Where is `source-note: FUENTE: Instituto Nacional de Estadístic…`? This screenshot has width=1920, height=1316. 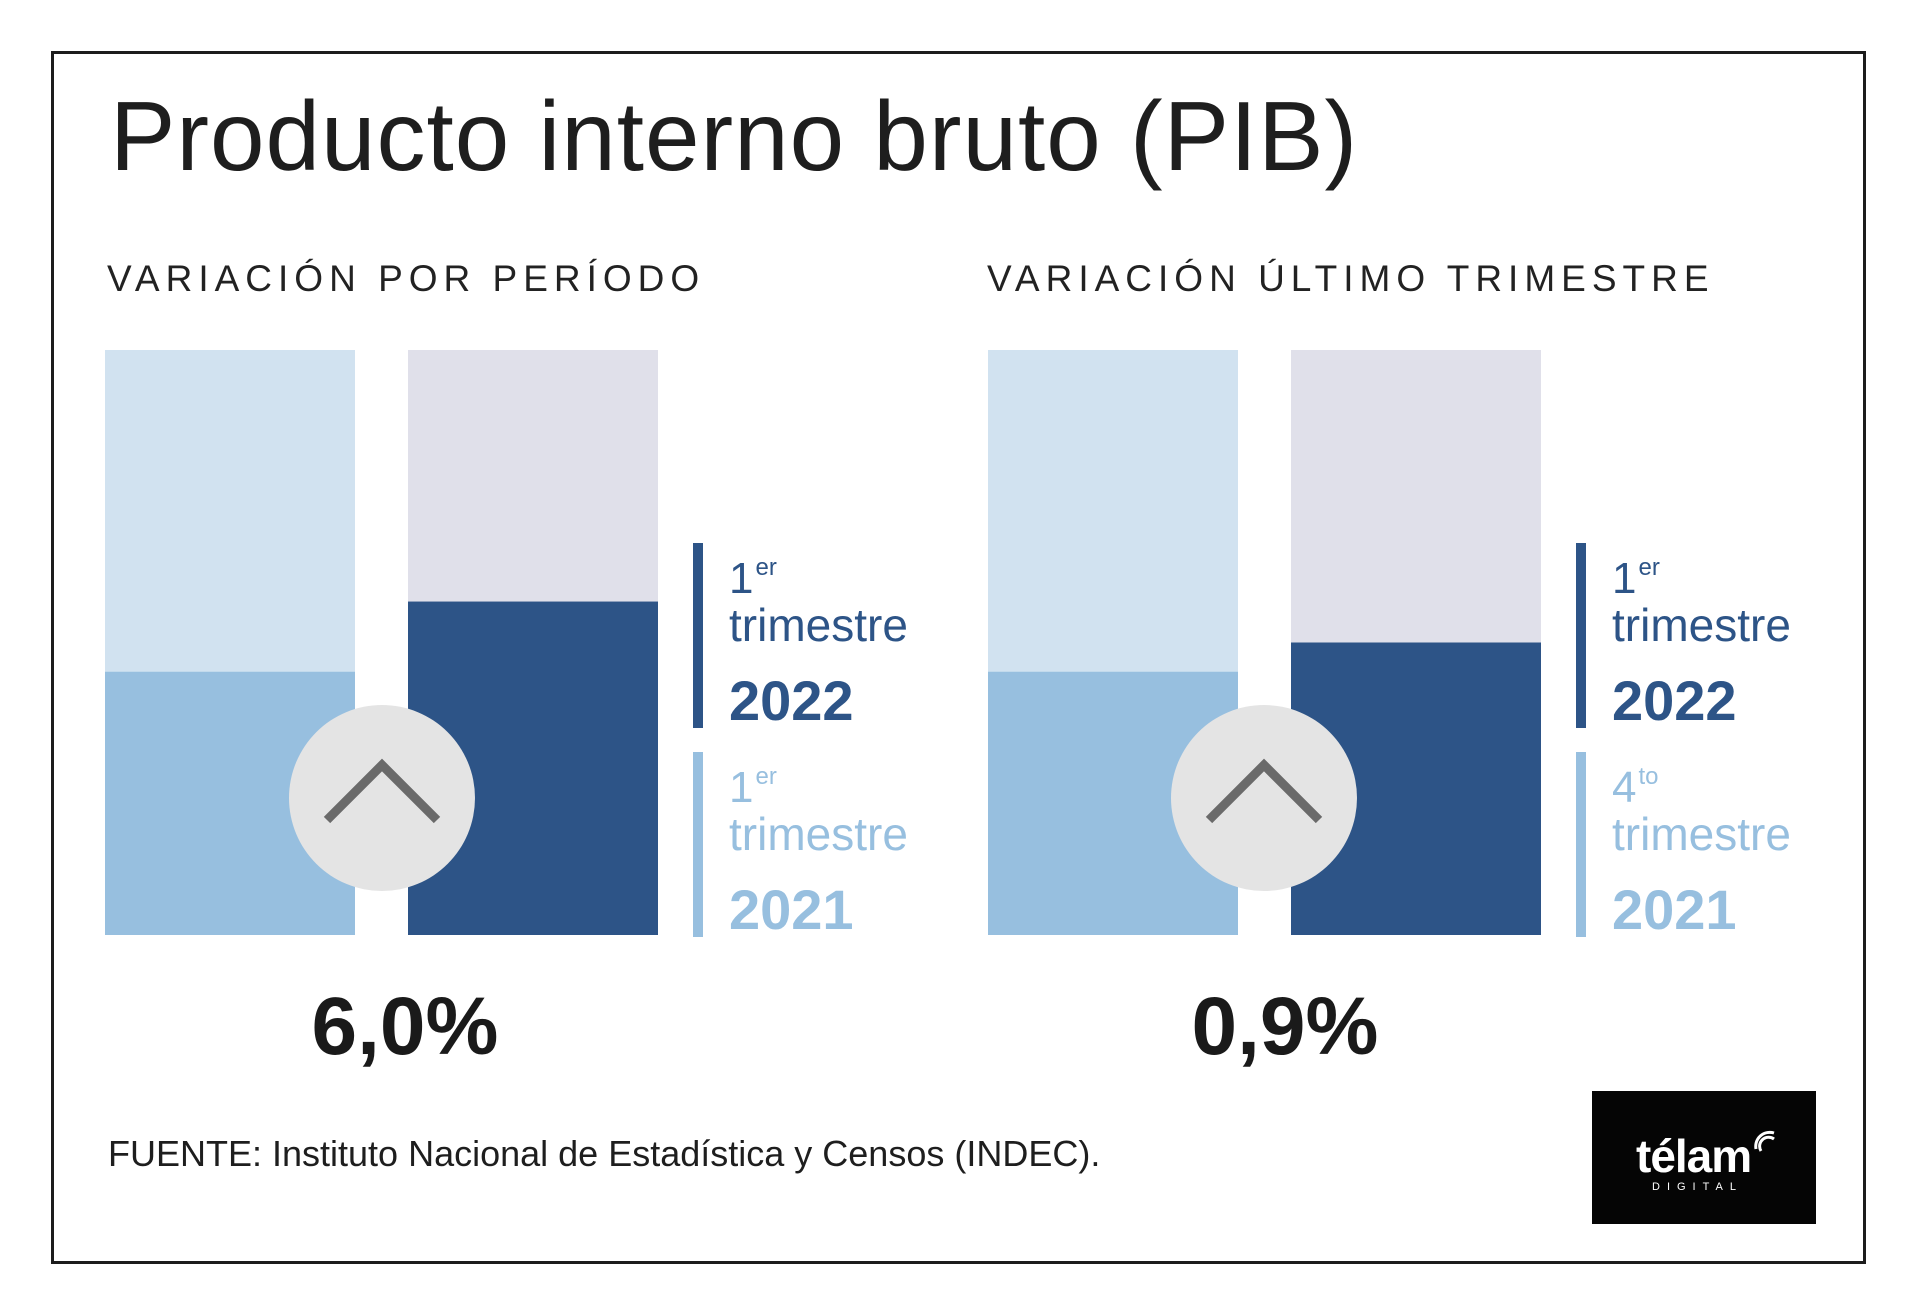 source-note: FUENTE: Instituto Nacional de Estadístic… is located at coordinates (604, 1153).